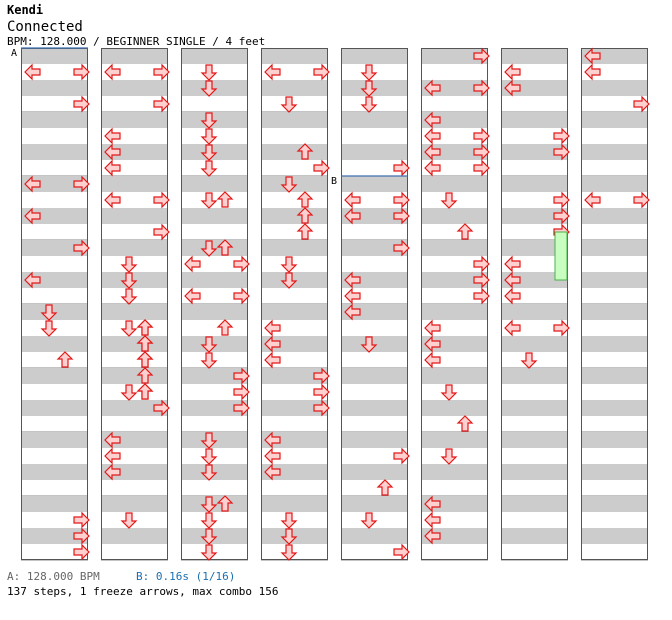  What do you see at coordinates (136, 41) in the screenshot?
I see `chart-info: BPM: 128.000 / BEGINNER SINGLE / 4 feet` at bounding box center [136, 41].